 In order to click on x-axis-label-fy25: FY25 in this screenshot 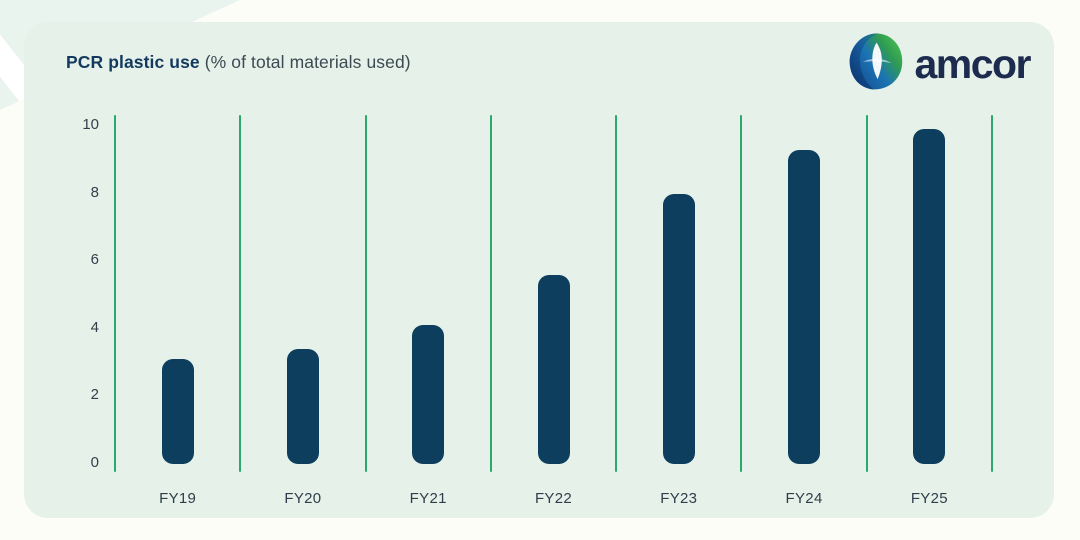, I will do `click(929, 498)`.